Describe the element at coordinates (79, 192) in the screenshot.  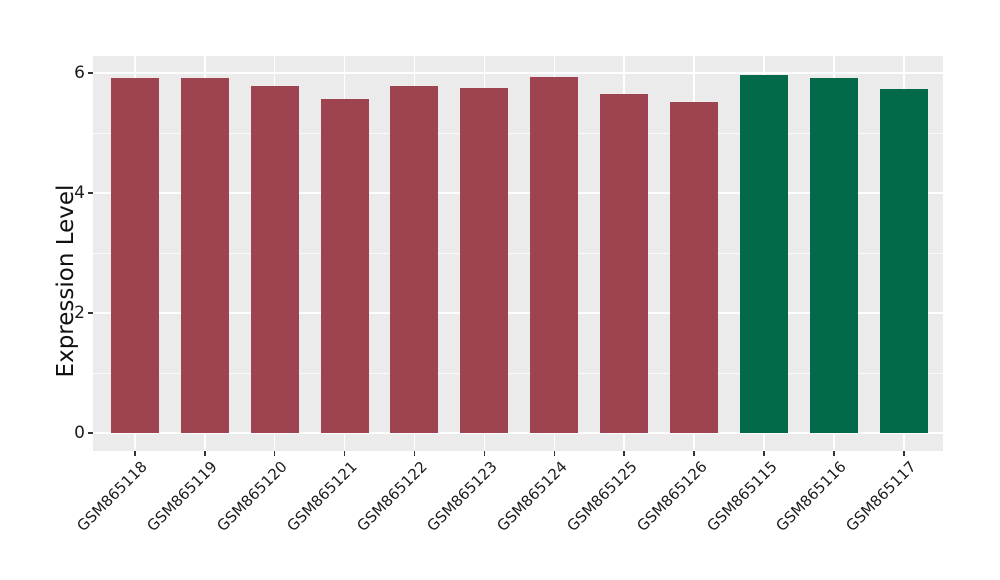
I see `y-tick-label: 4` at that location.